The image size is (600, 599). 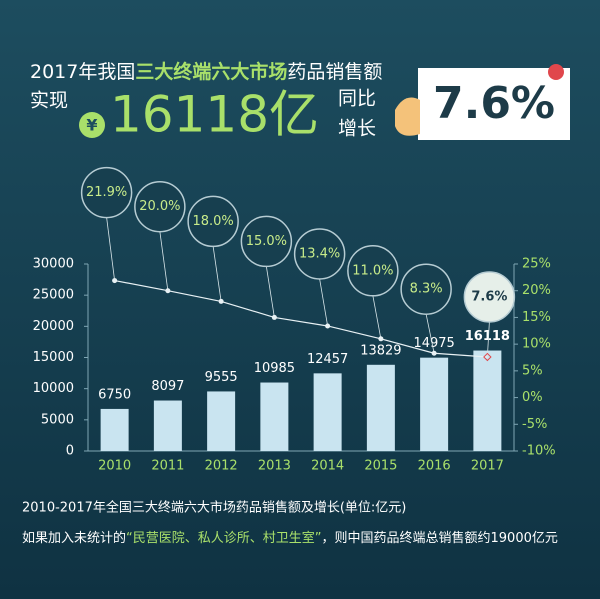 I want to click on note-part: ，则中国药品终端总销售额约19000亿元, so click(x=440, y=538).